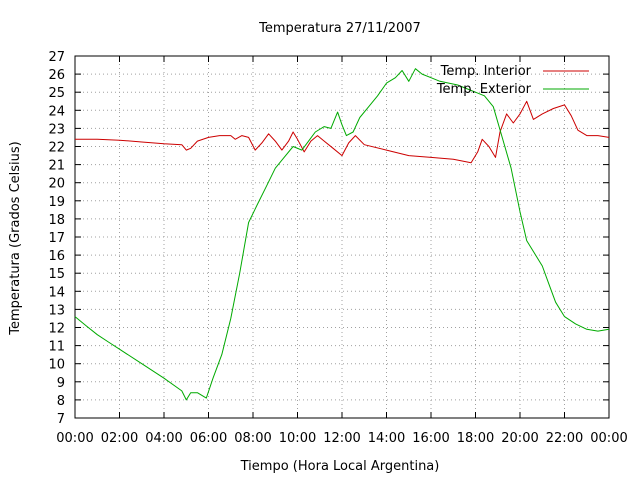  Describe the element at coordinates (56, 256) in the screenshot. I see `y-tick-label: 16` at that location.